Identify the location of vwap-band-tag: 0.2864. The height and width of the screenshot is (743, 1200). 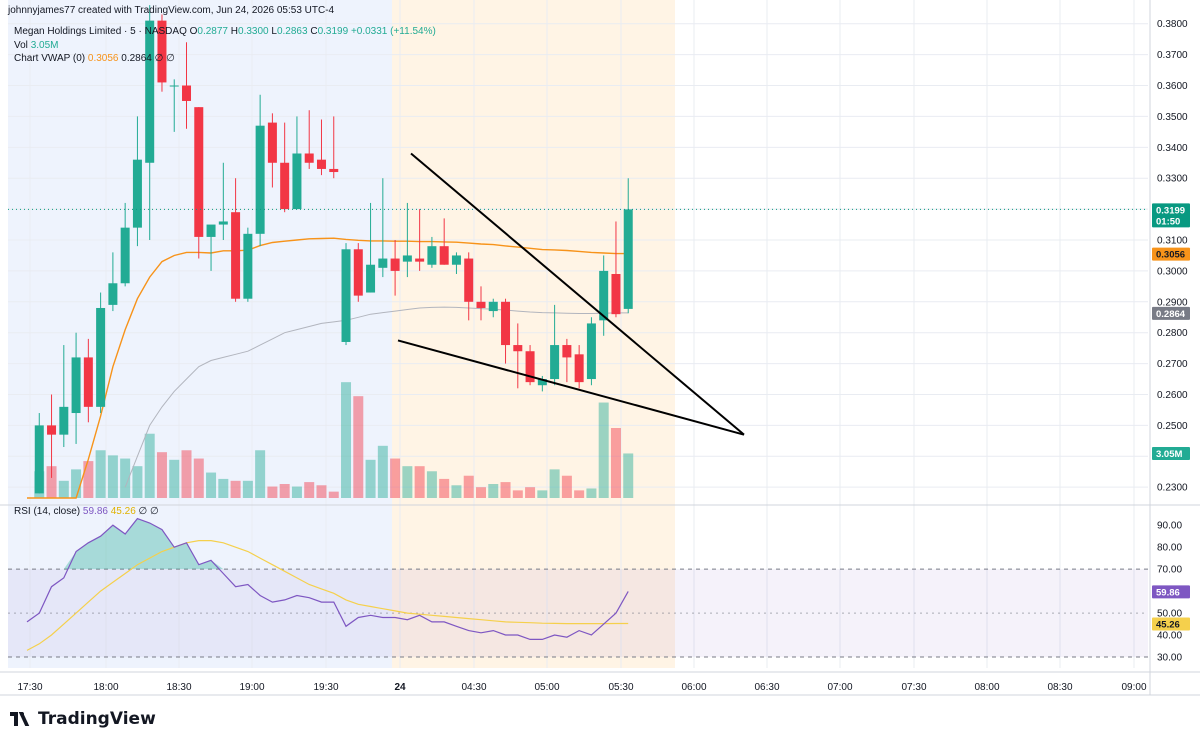
(1171, 313).